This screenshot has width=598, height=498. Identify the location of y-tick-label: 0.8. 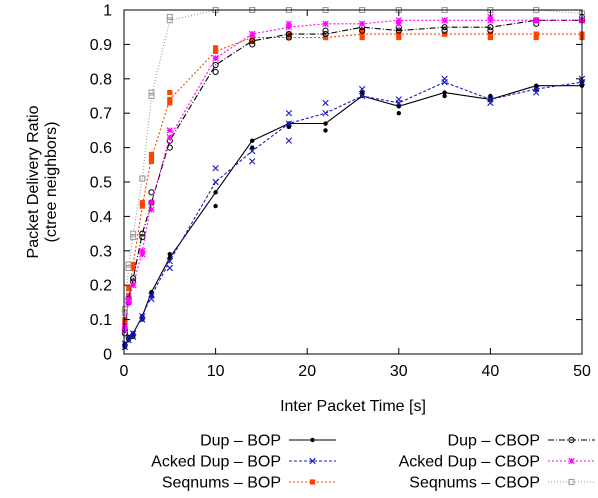
(101, 79).